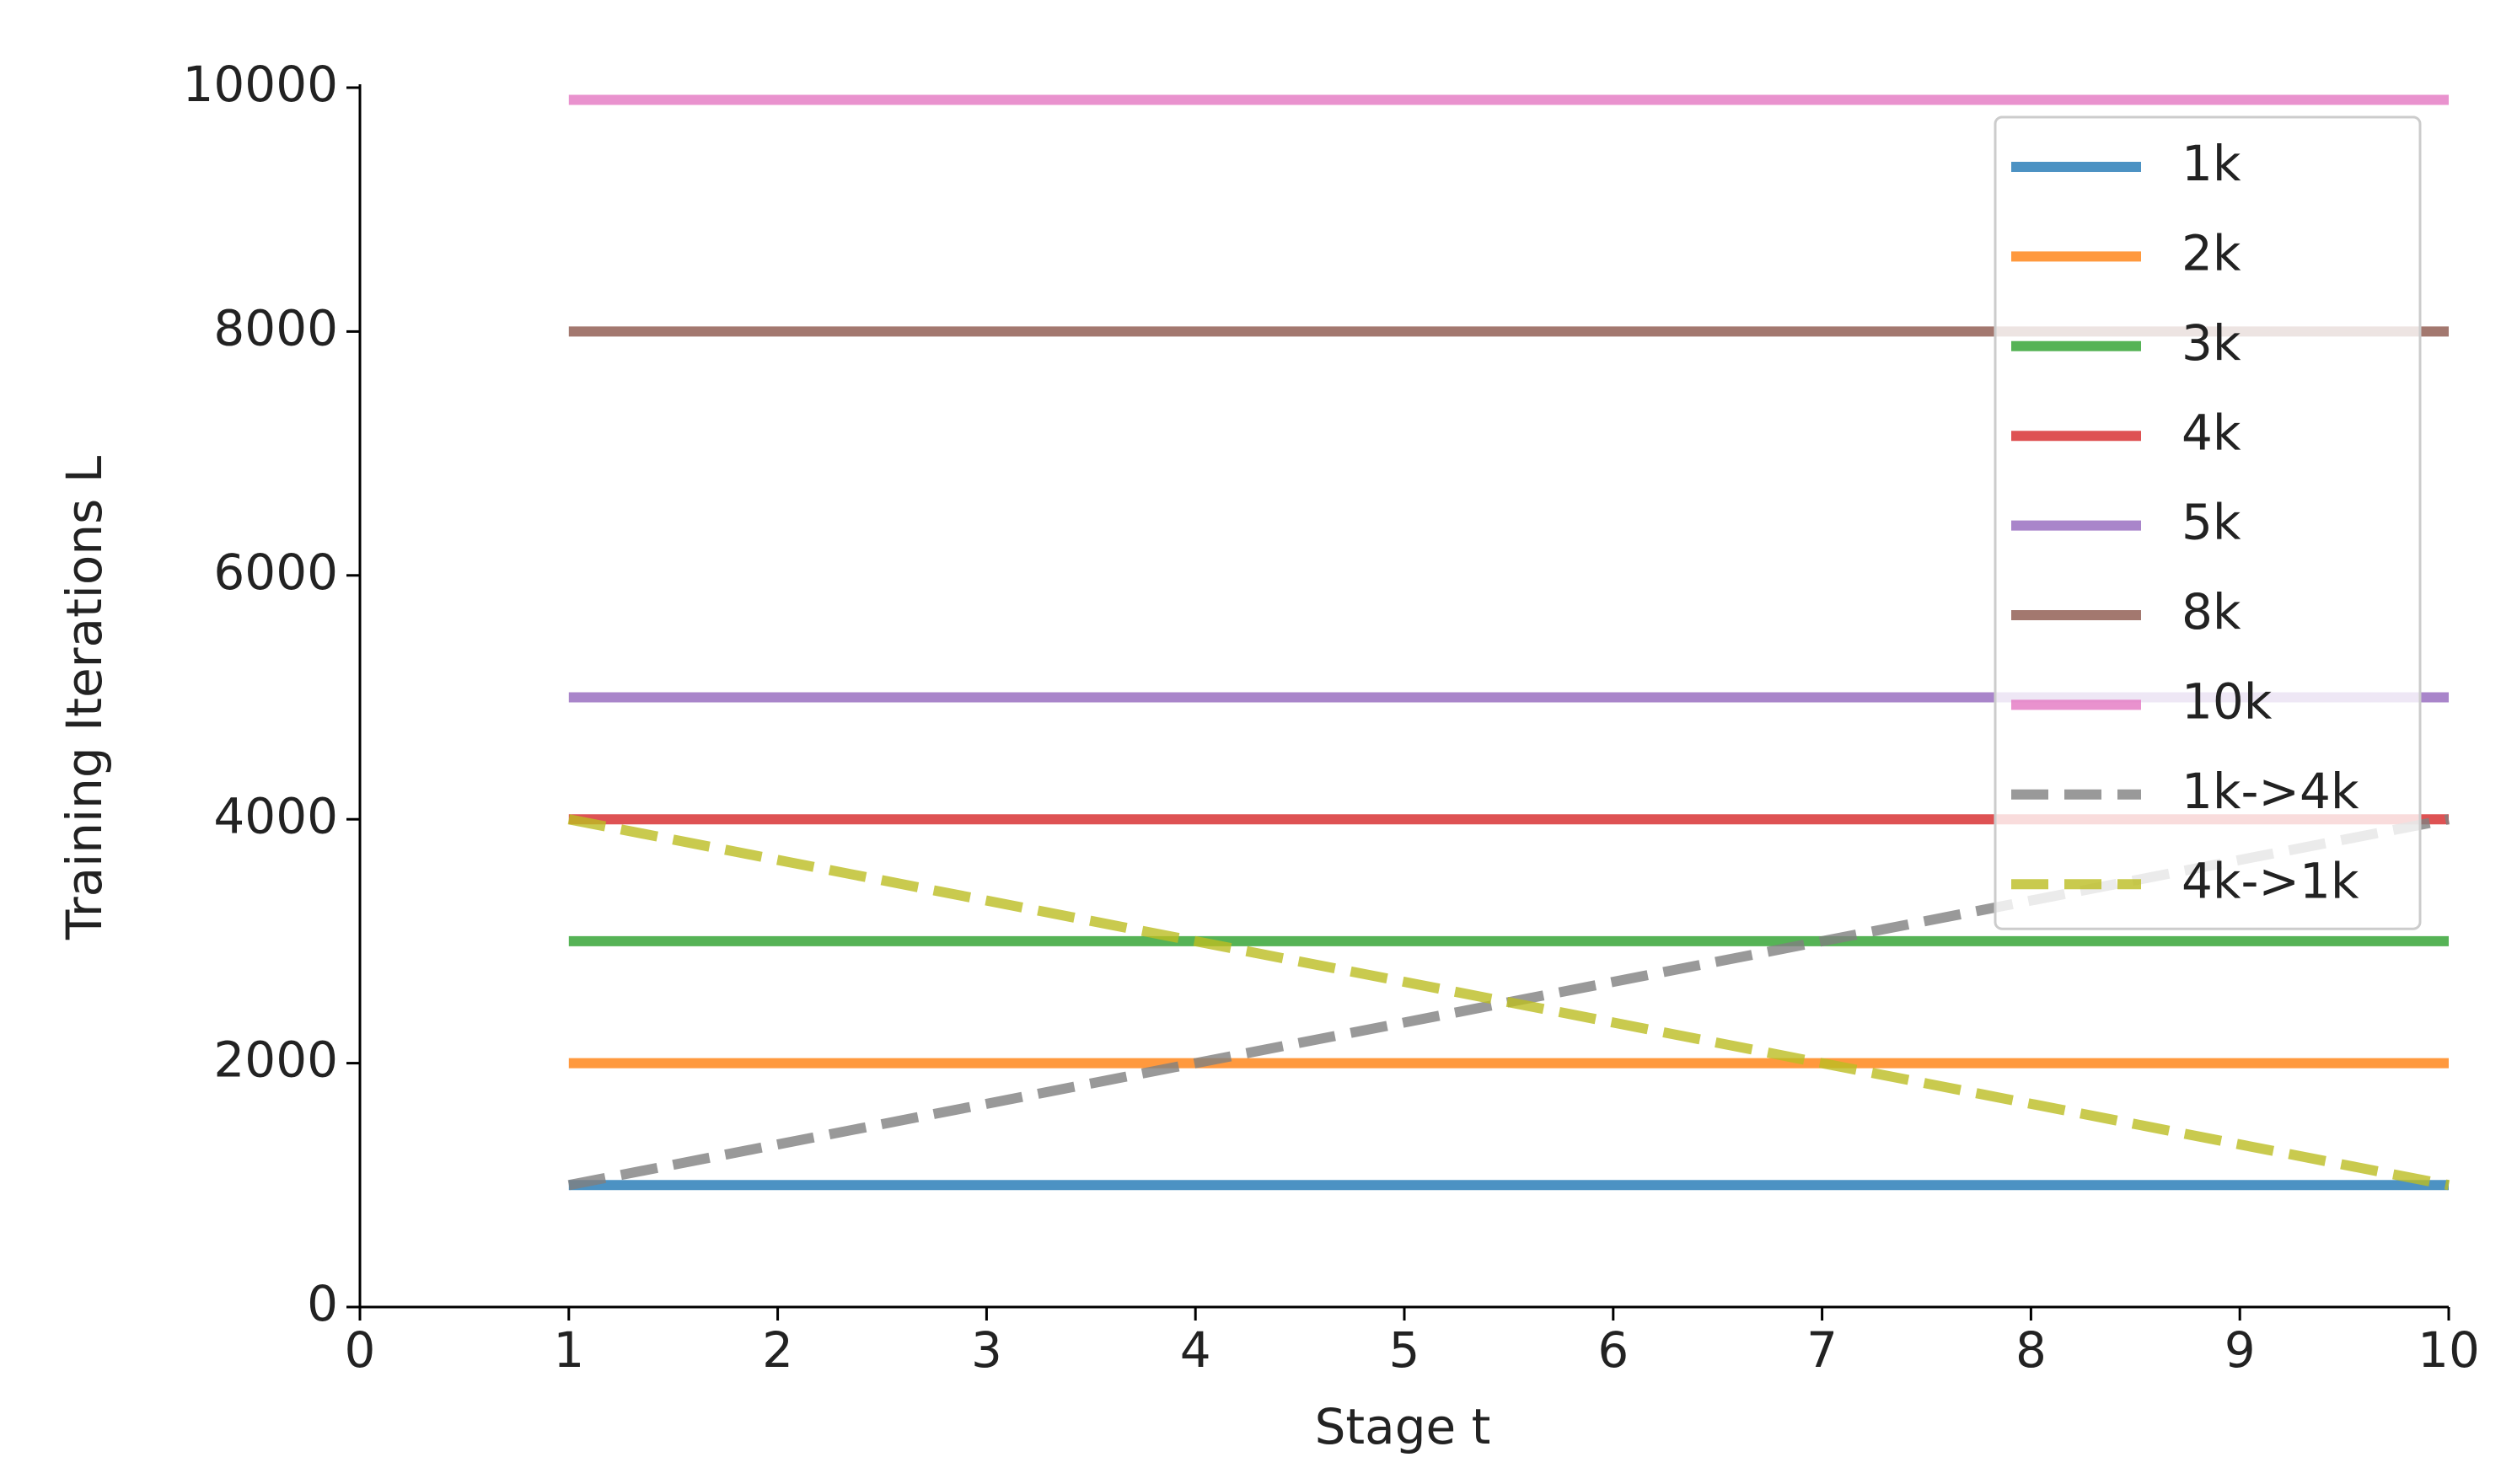 The height and width of the screenshot is (1484, 2517). Describe the element at coordinates (2227, 702) in the screenshot. I see `legend-label: 10k` at that location.